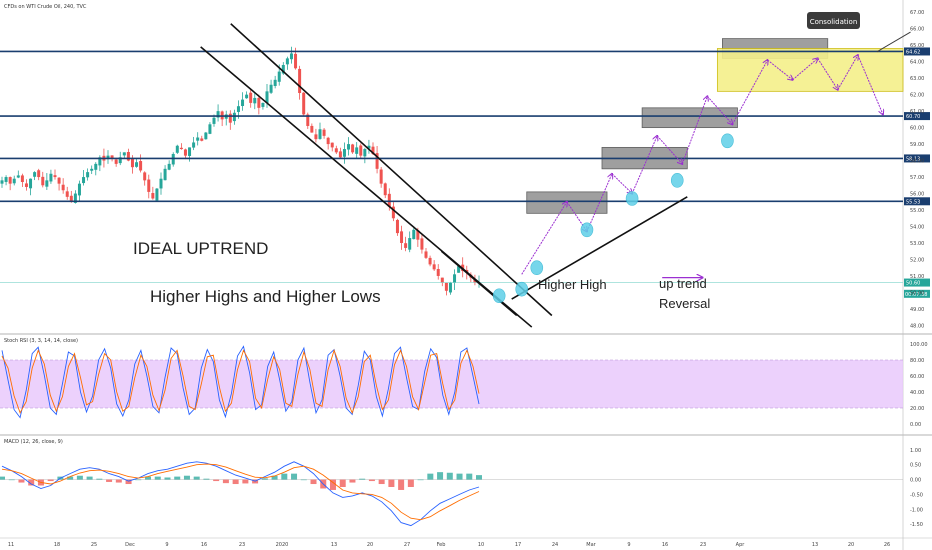 The image size is (932, 550). Describe the element at coordinates (916, 295) in the screenshot. I see `countdown-label: 00:07:38` at that location.